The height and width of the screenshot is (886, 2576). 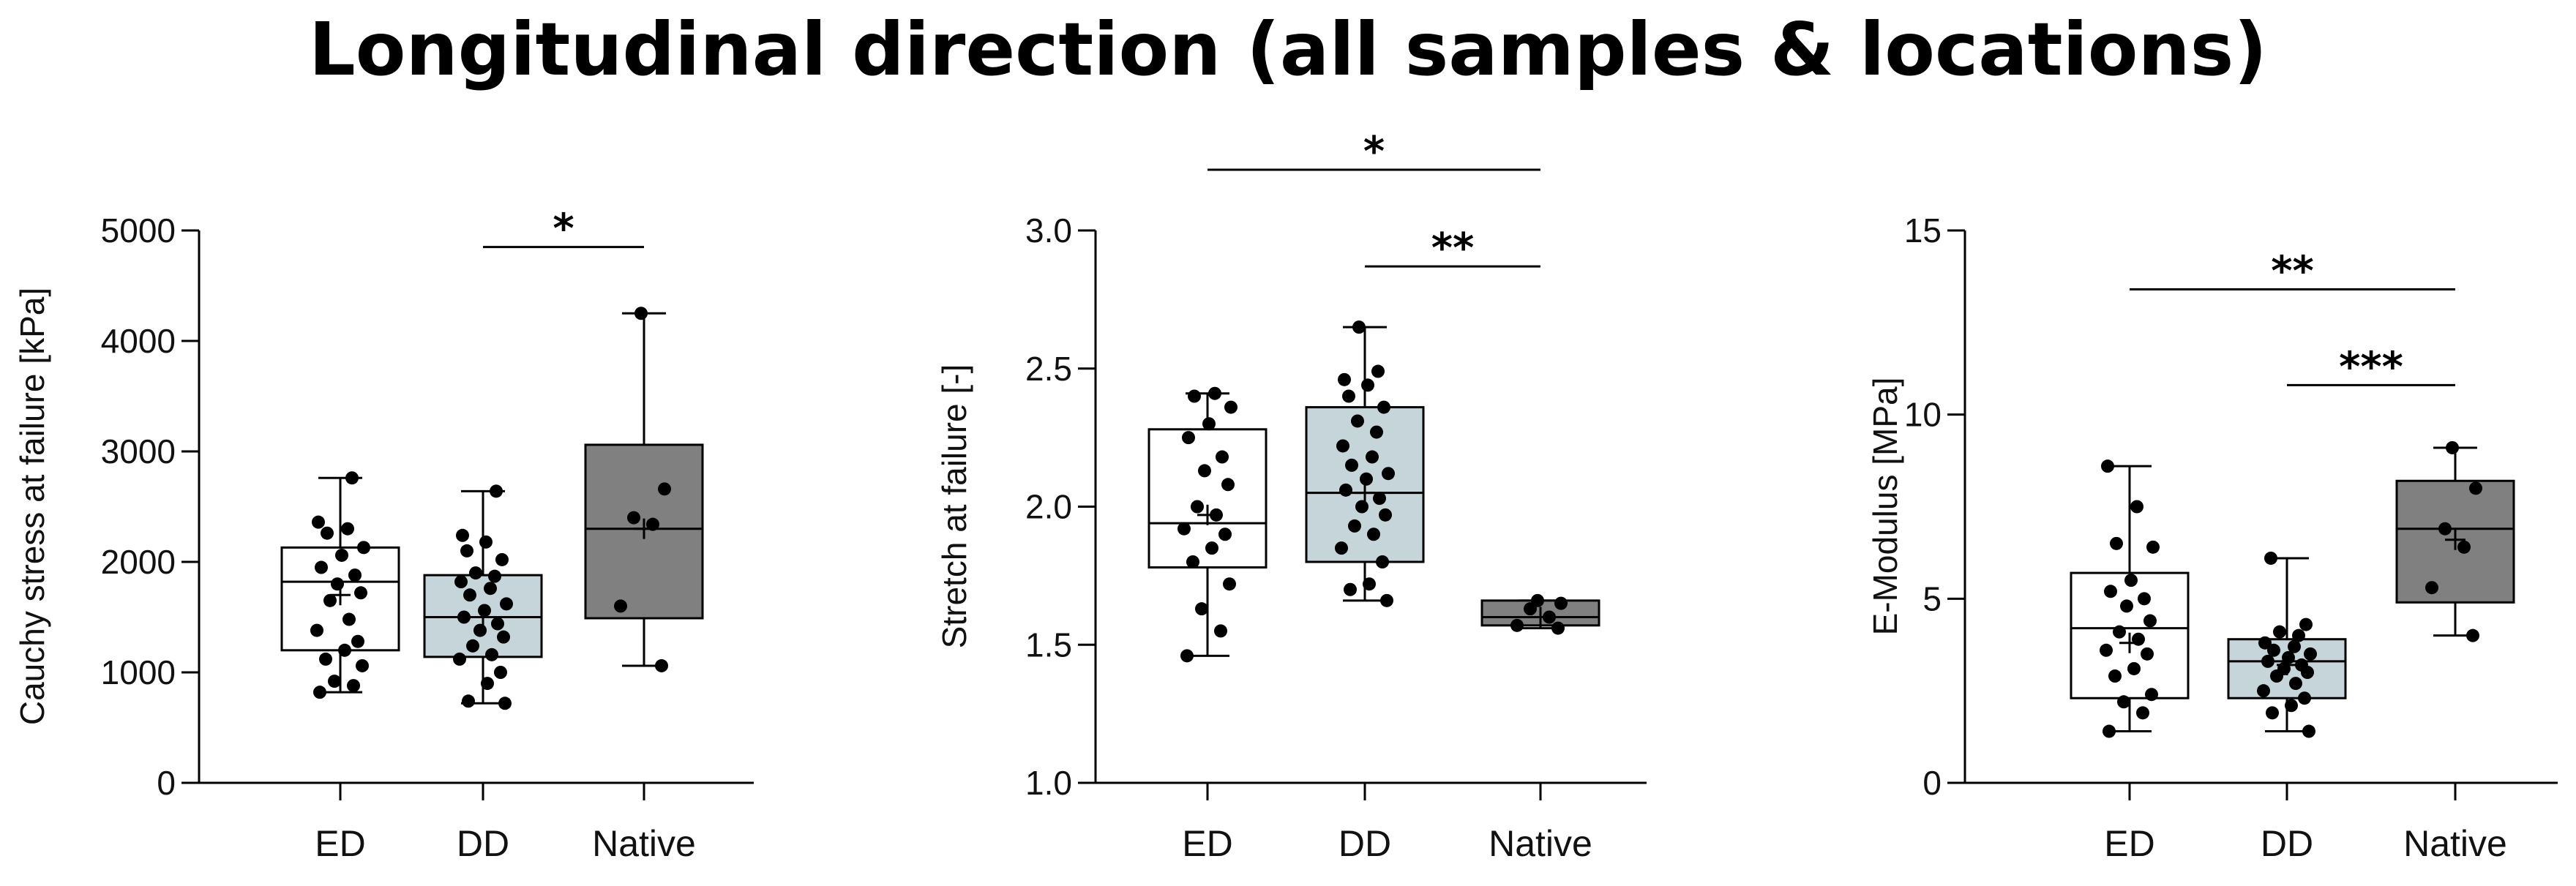 What do you see at coordinates (32, 506) in the screenshot?
I see `y-axis-title: Cauchy stress at failure [kPa]` at bounding box center [32, 506].